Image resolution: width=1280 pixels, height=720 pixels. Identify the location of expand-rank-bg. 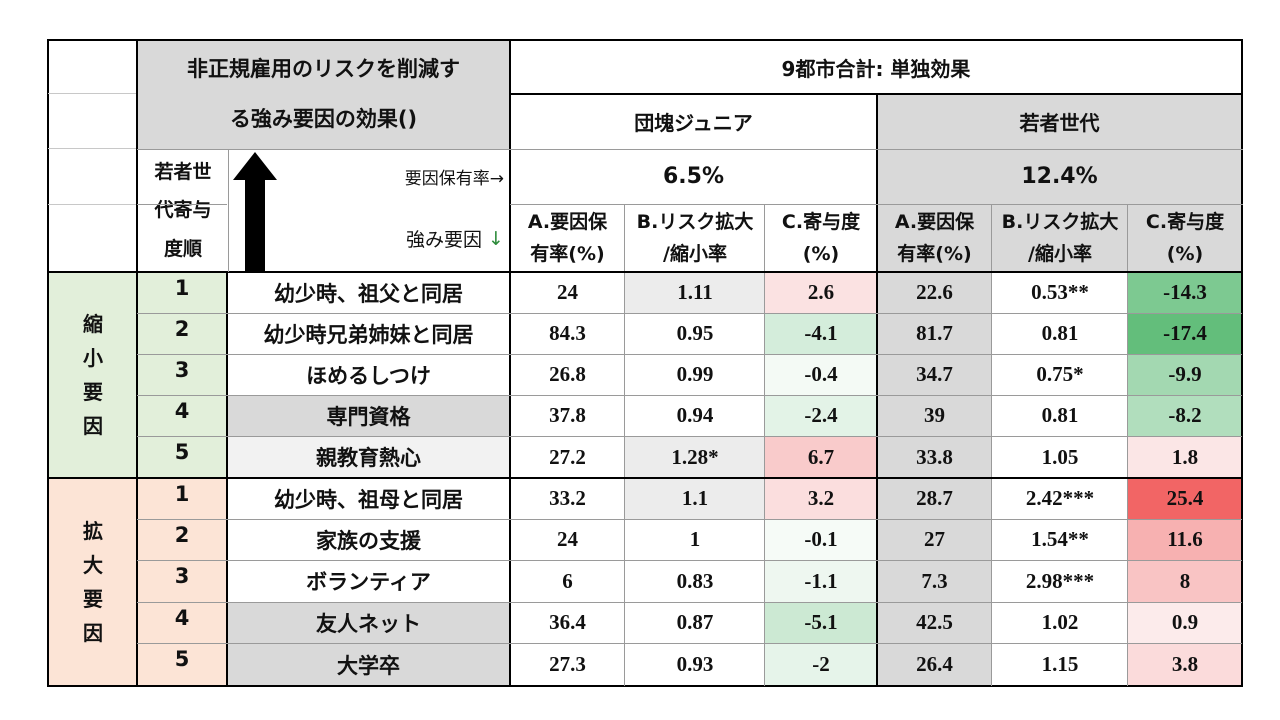
(182, 582).